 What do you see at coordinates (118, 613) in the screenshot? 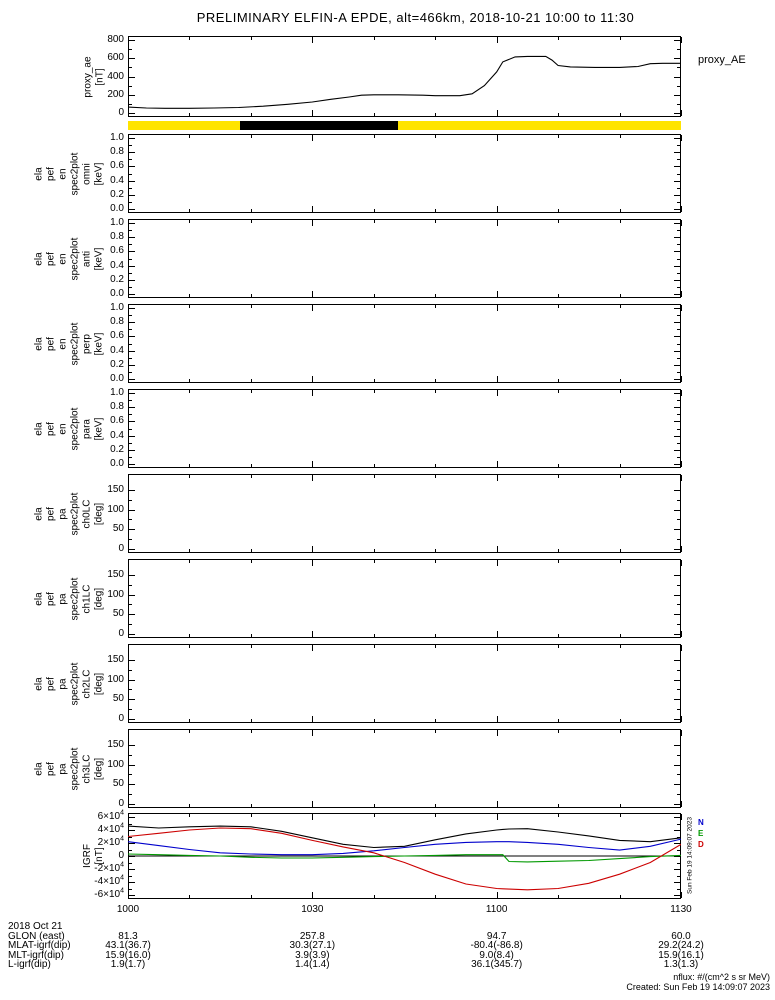
I see `y-tick-label: 50` at bounding box center [118, 613].